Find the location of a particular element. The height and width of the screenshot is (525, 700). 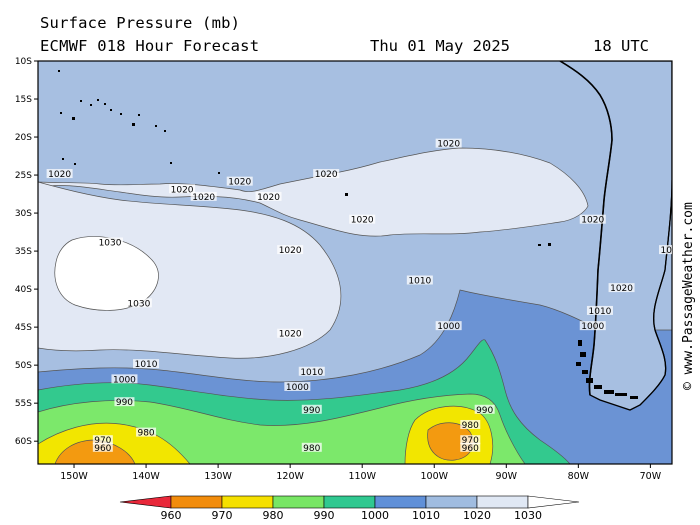

lon-label: 110W is located at coordinates (362, 476).